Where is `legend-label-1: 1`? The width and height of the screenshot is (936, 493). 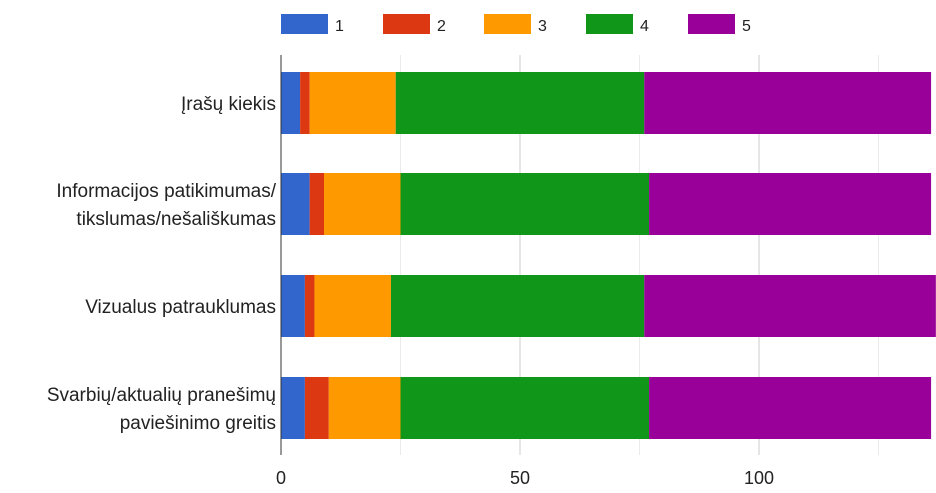 legend-label-1: 1 is located at coordinates (339, 26).